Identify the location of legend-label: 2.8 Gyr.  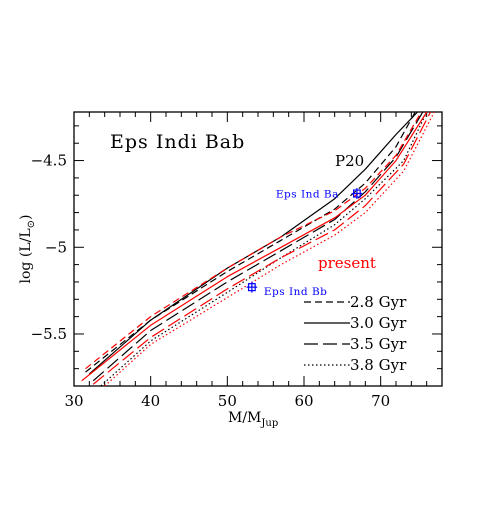
(378, 302).